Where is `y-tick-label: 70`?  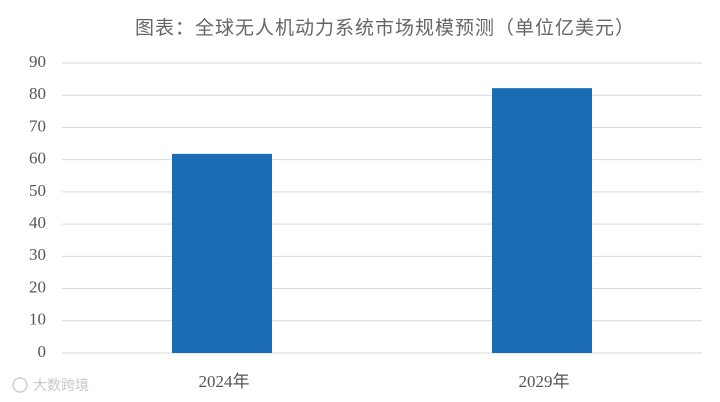 y-tick-label: 70 is located at coordinates (37, 125).